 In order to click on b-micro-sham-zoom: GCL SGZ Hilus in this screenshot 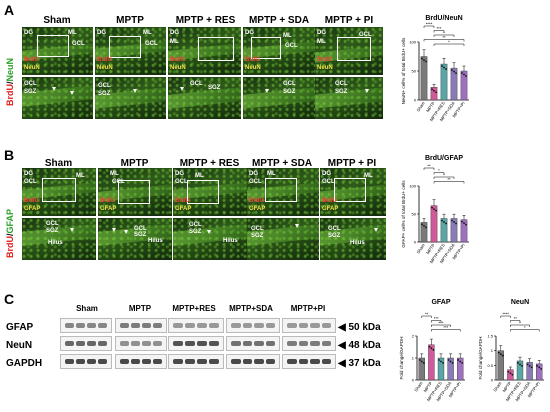, I will do `click(59, 239)`.